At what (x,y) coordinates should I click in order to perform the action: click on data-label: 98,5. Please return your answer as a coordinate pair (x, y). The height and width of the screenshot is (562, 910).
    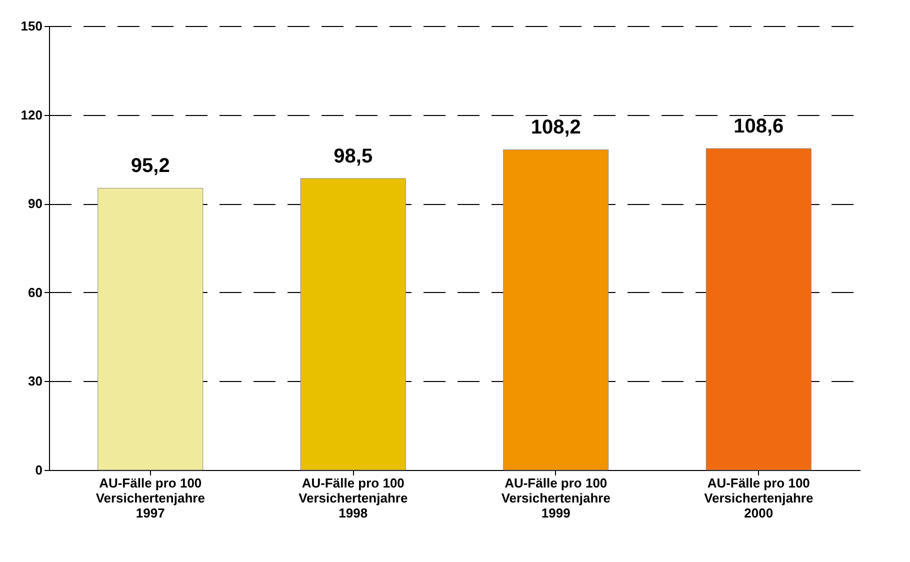
    Looking at the image, I should click on (353, 156).